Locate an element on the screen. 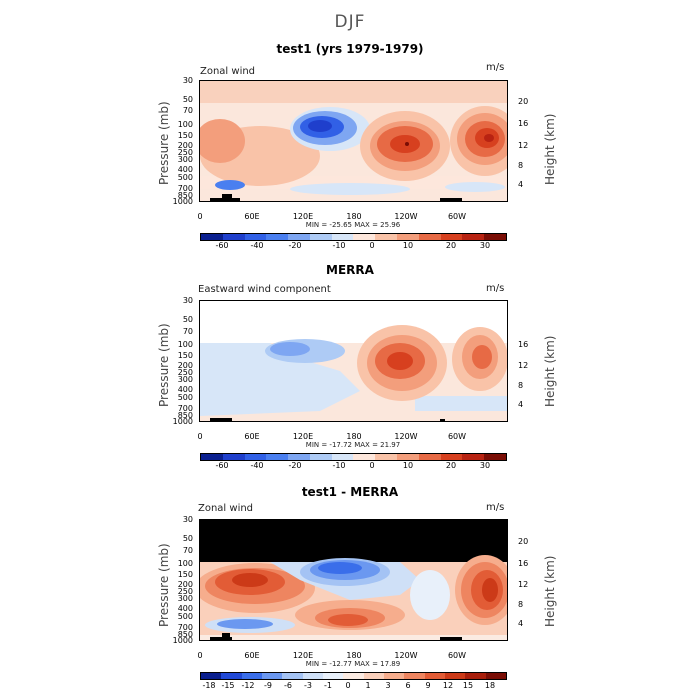 The image size is (700, 700). colorbar-label: 12 is located at coordinates (448, 685).